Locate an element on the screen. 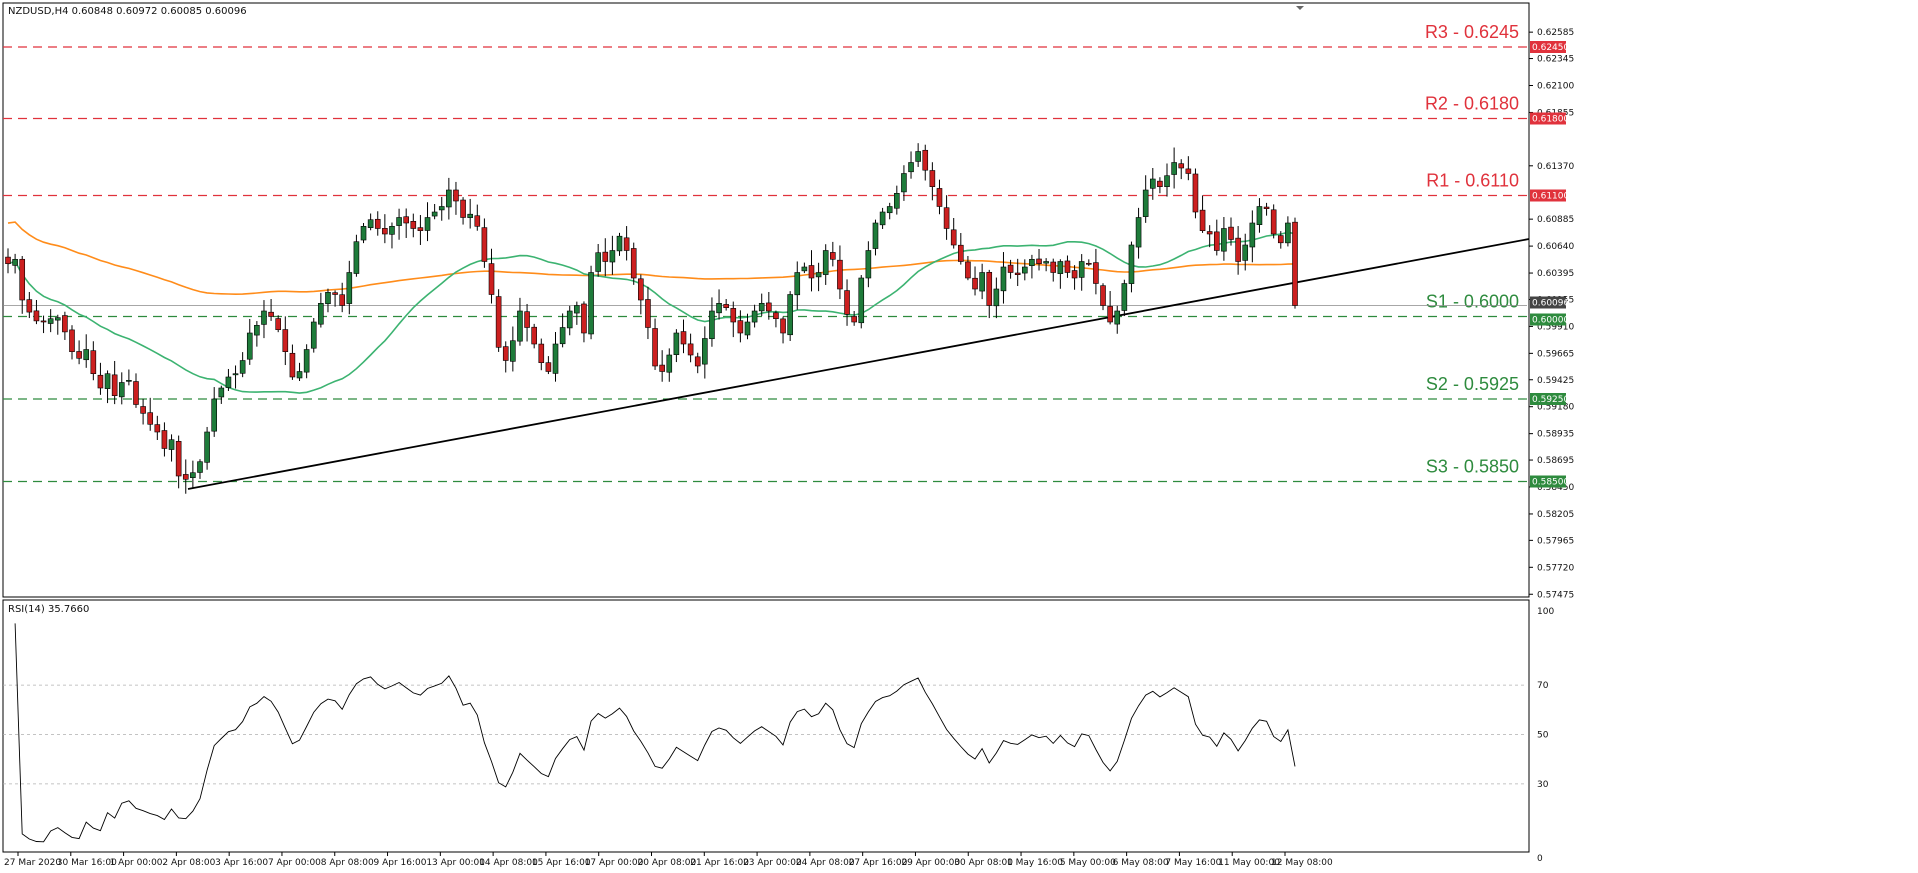 This screenshot has width=1918, height=873. x-tick-label: 30 Mar 16:00 is located at coordinates (87, 863).